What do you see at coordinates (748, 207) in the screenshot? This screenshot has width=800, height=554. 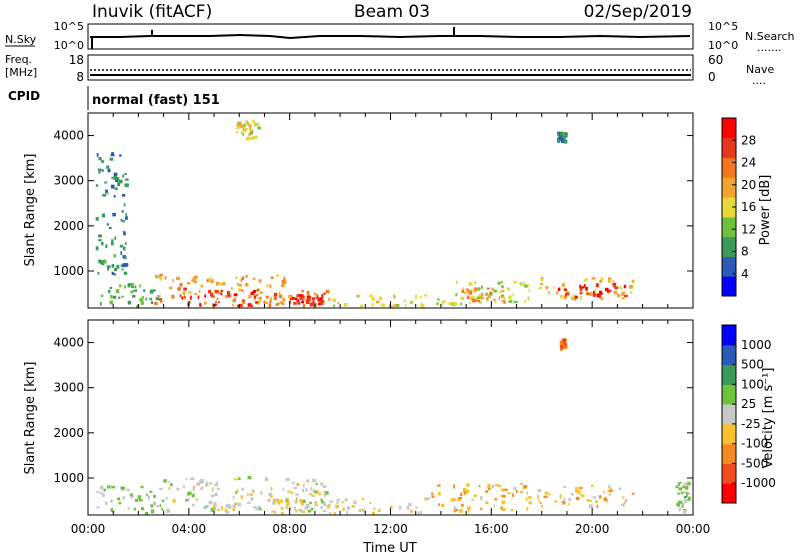 I see `colorbar-tick-label: 16` at bounding box center [748, 207].